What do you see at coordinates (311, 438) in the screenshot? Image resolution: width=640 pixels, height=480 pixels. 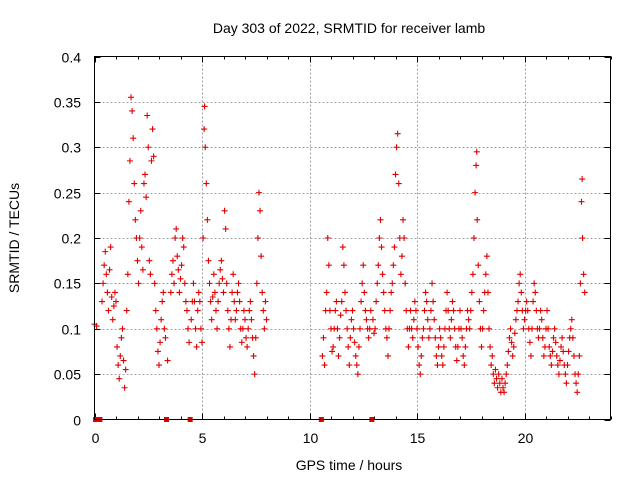 I see `x-tick-label: 10` at bounding box center [311, 438].